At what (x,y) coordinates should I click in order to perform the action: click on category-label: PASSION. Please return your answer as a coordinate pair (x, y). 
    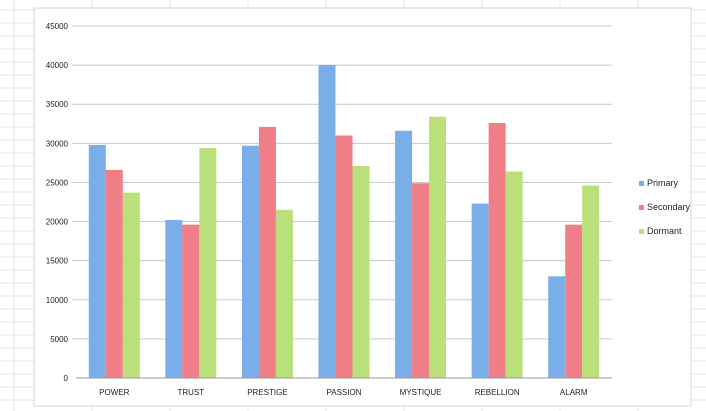
    Looking at the image, I should click on (344, 392).